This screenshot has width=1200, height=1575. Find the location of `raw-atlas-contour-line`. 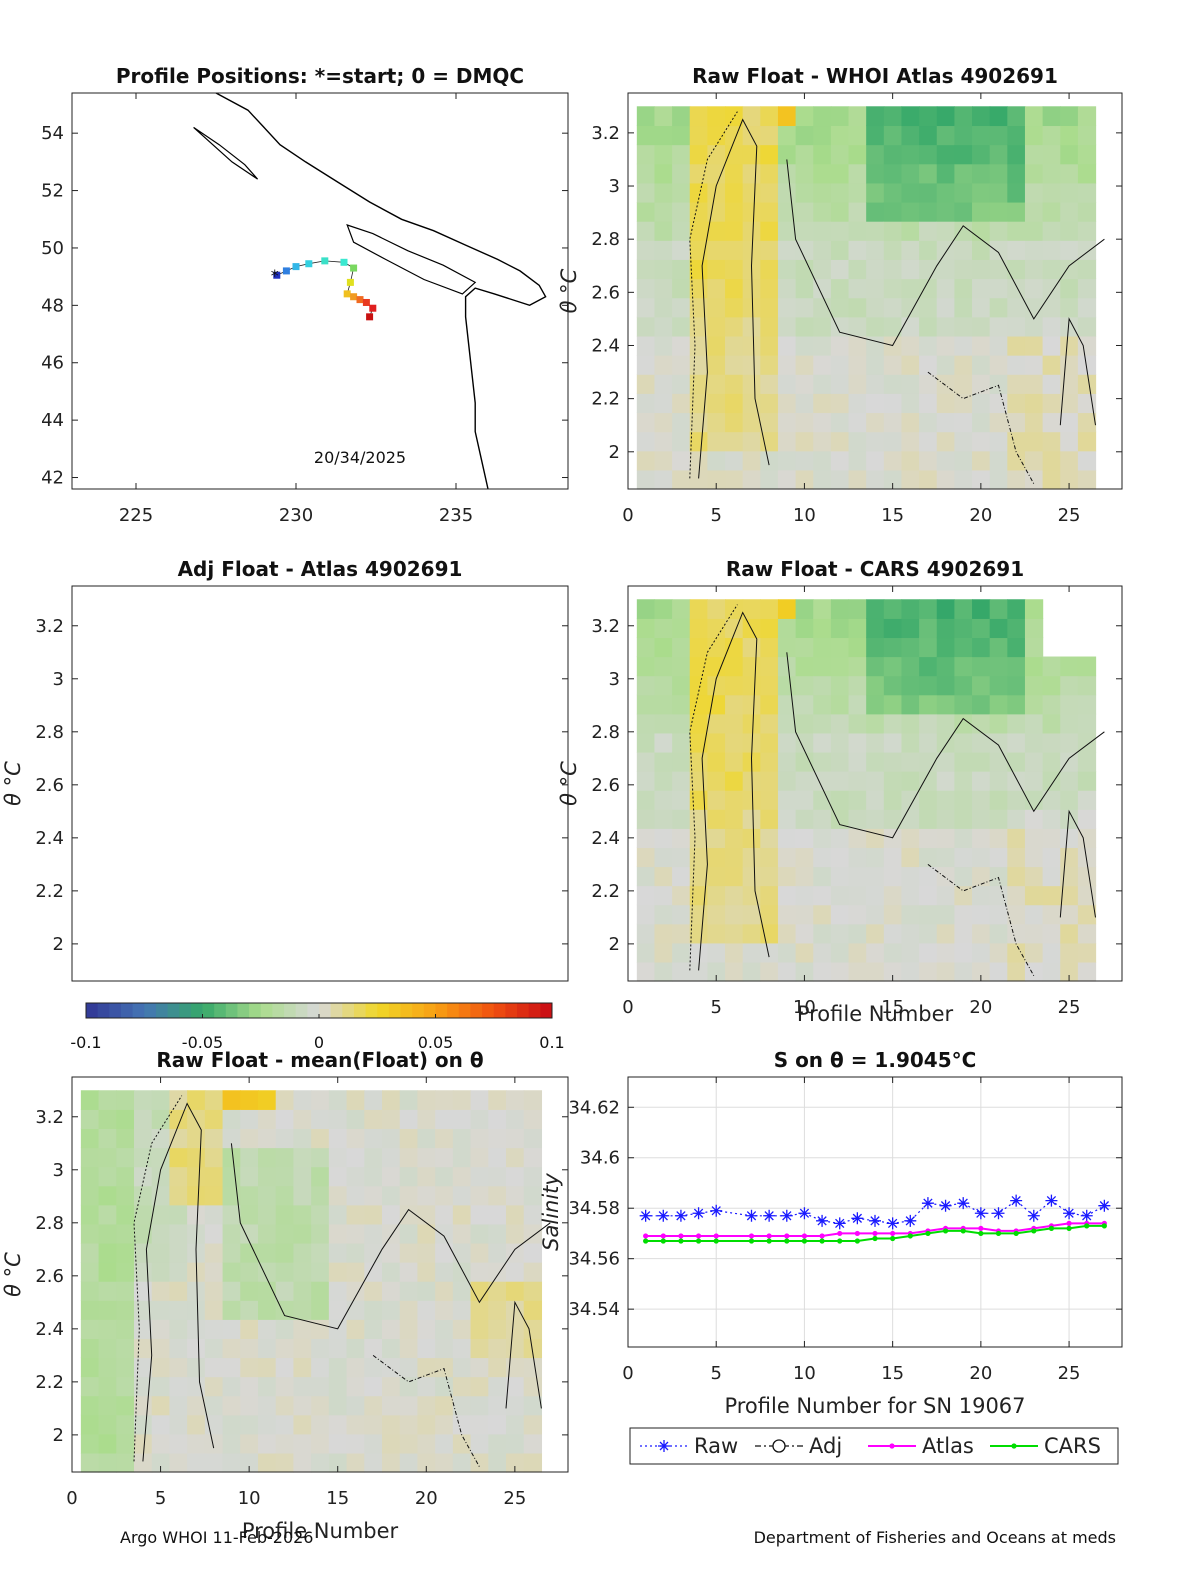

raw-atlas-contour-line is located at coordinates (945, 253).